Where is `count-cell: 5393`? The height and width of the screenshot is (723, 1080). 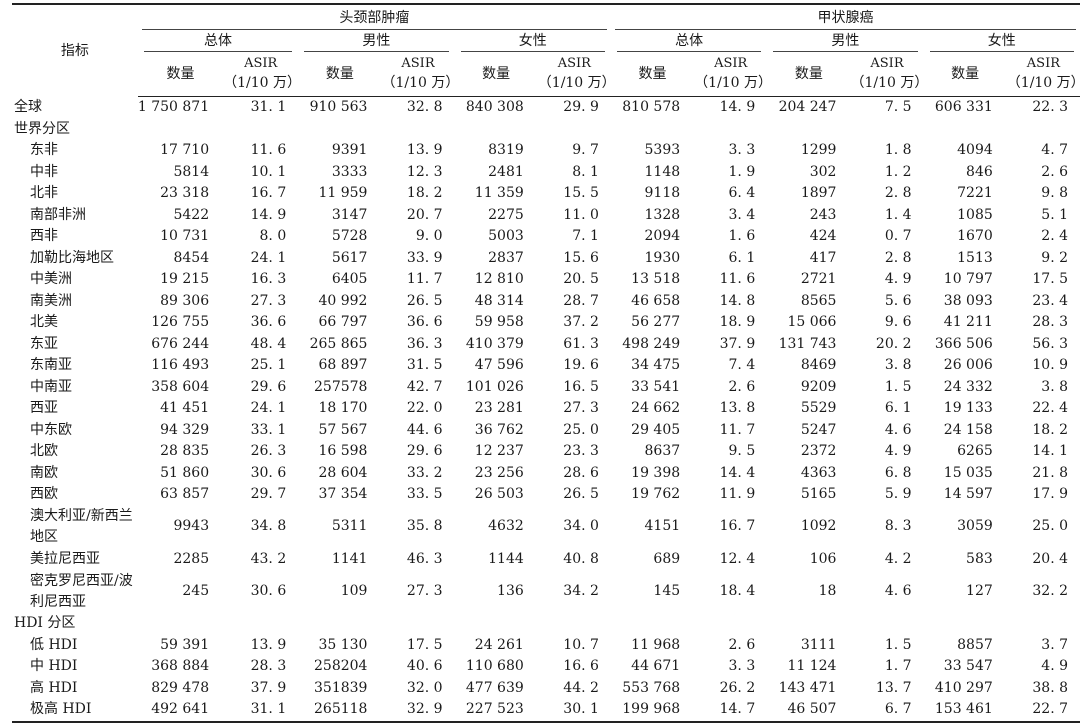 count-cell: 5393 is located at coordinates (662, 150).